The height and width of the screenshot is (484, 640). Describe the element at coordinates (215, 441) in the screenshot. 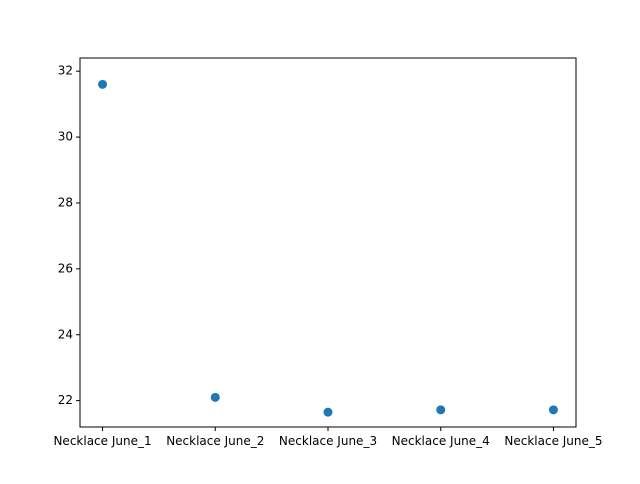

I see `x-tick-label: Necklace June_2` at that location.